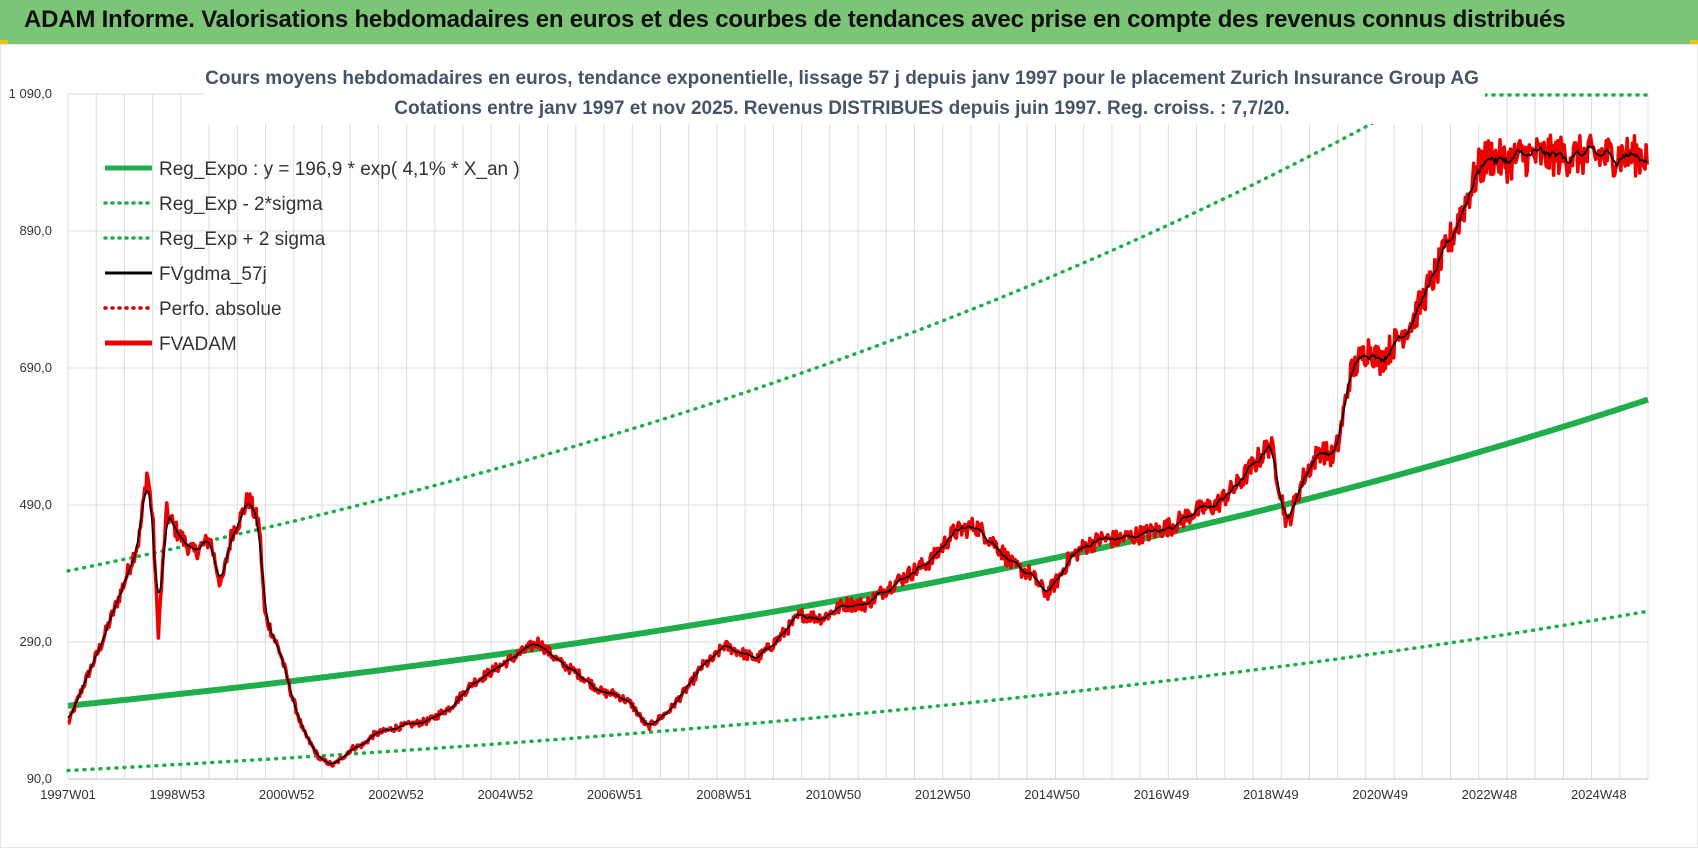  Describe the element at coordinates (35, 504) in the screenshot. I see `y-tick-label: 490,0` at that location.